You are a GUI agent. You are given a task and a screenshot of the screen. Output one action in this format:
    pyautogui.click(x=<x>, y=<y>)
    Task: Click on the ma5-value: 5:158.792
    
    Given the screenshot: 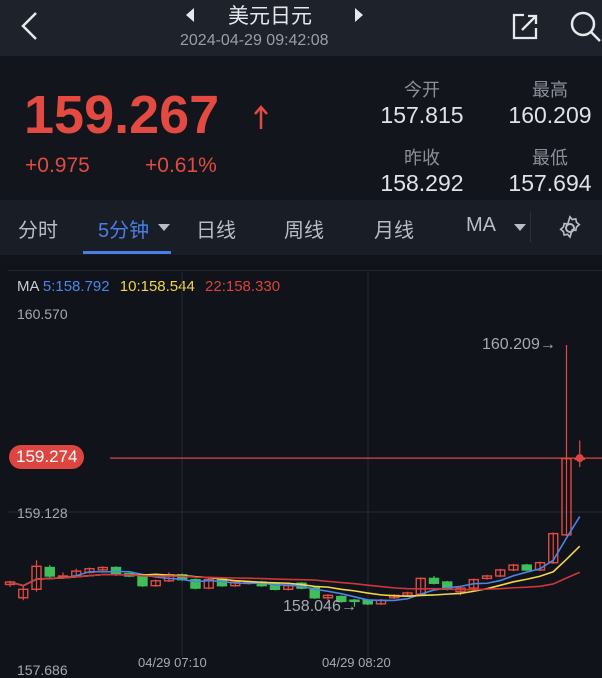 What is the action you would take?
    pyautogui.click(x=76, y=286)
    